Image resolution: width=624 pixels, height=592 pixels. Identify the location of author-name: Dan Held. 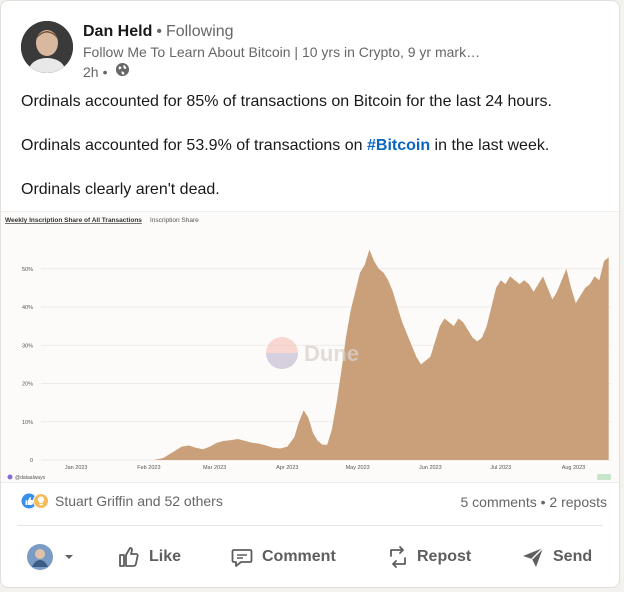
(118, 31).